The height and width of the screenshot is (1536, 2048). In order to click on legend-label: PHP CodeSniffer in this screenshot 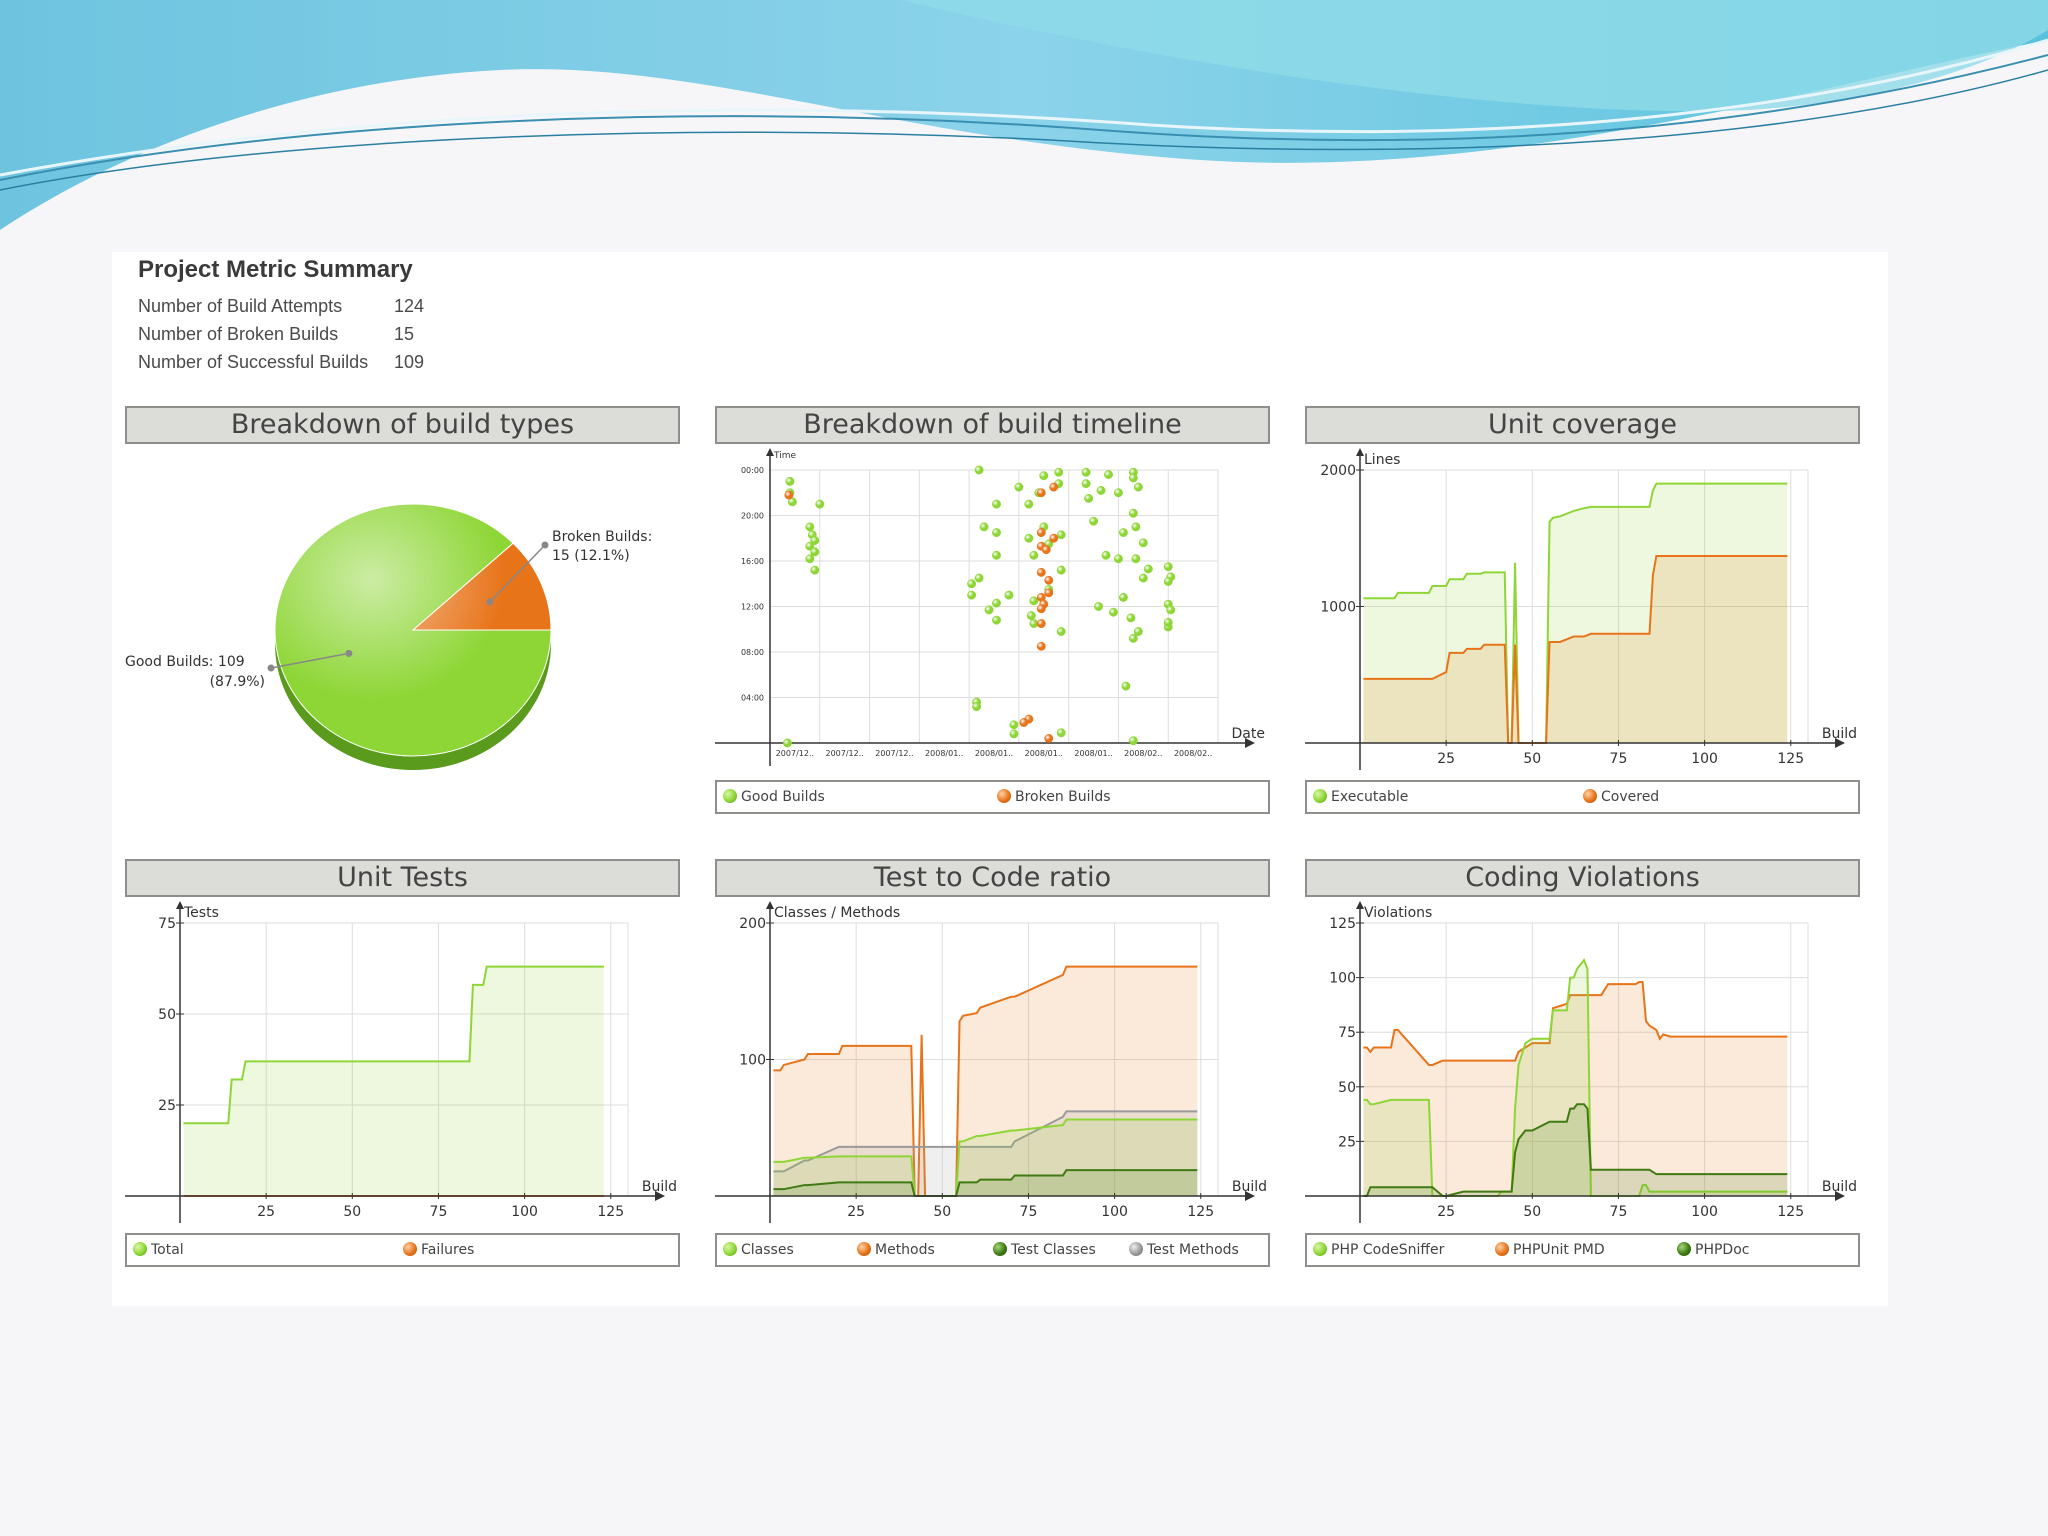, I will do `click(1388, 1250)`.